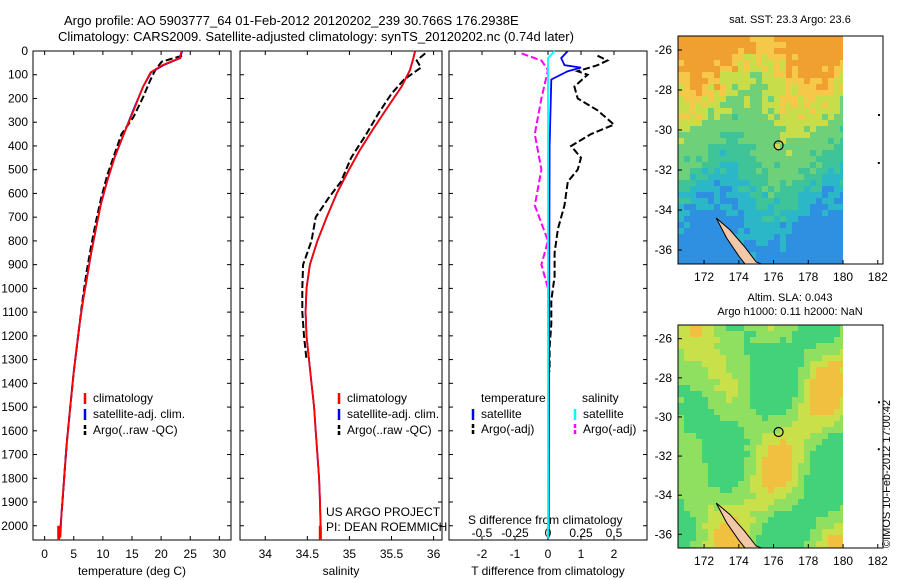 The width and height of the screenshot is (900, 580). I want to click on climatology-bottom-marker, so click(59, 532).